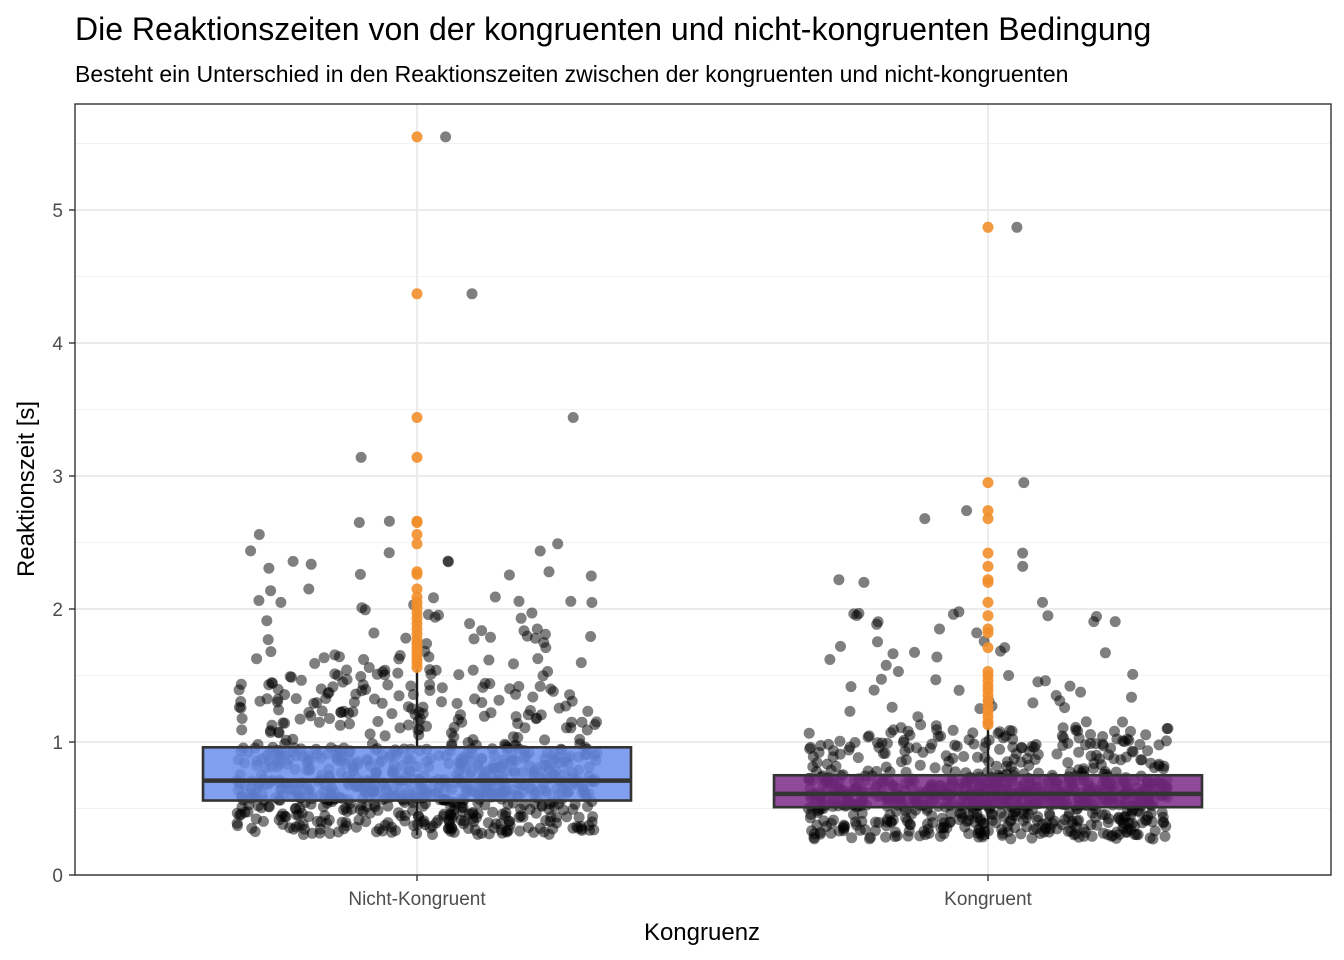  I want to click on y-tick-label: 4, so click(57, 344).